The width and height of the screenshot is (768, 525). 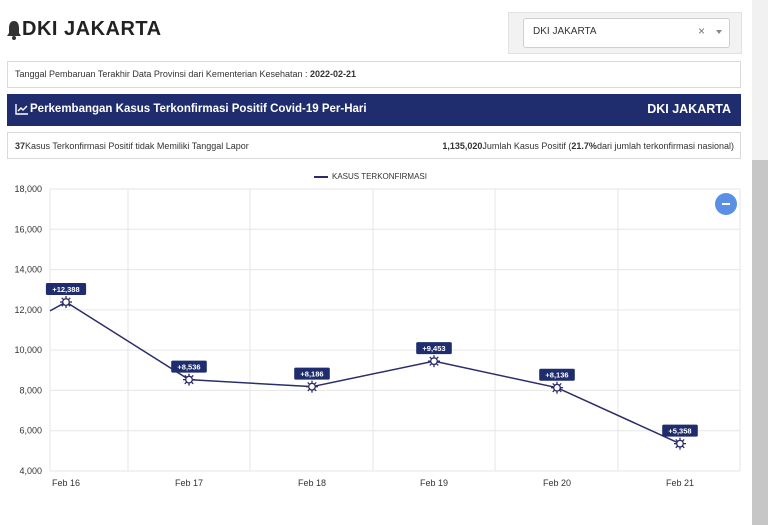 I want to click on chart-legend: KASUS TERKONFIRMASI, so click(x=370, y=176).